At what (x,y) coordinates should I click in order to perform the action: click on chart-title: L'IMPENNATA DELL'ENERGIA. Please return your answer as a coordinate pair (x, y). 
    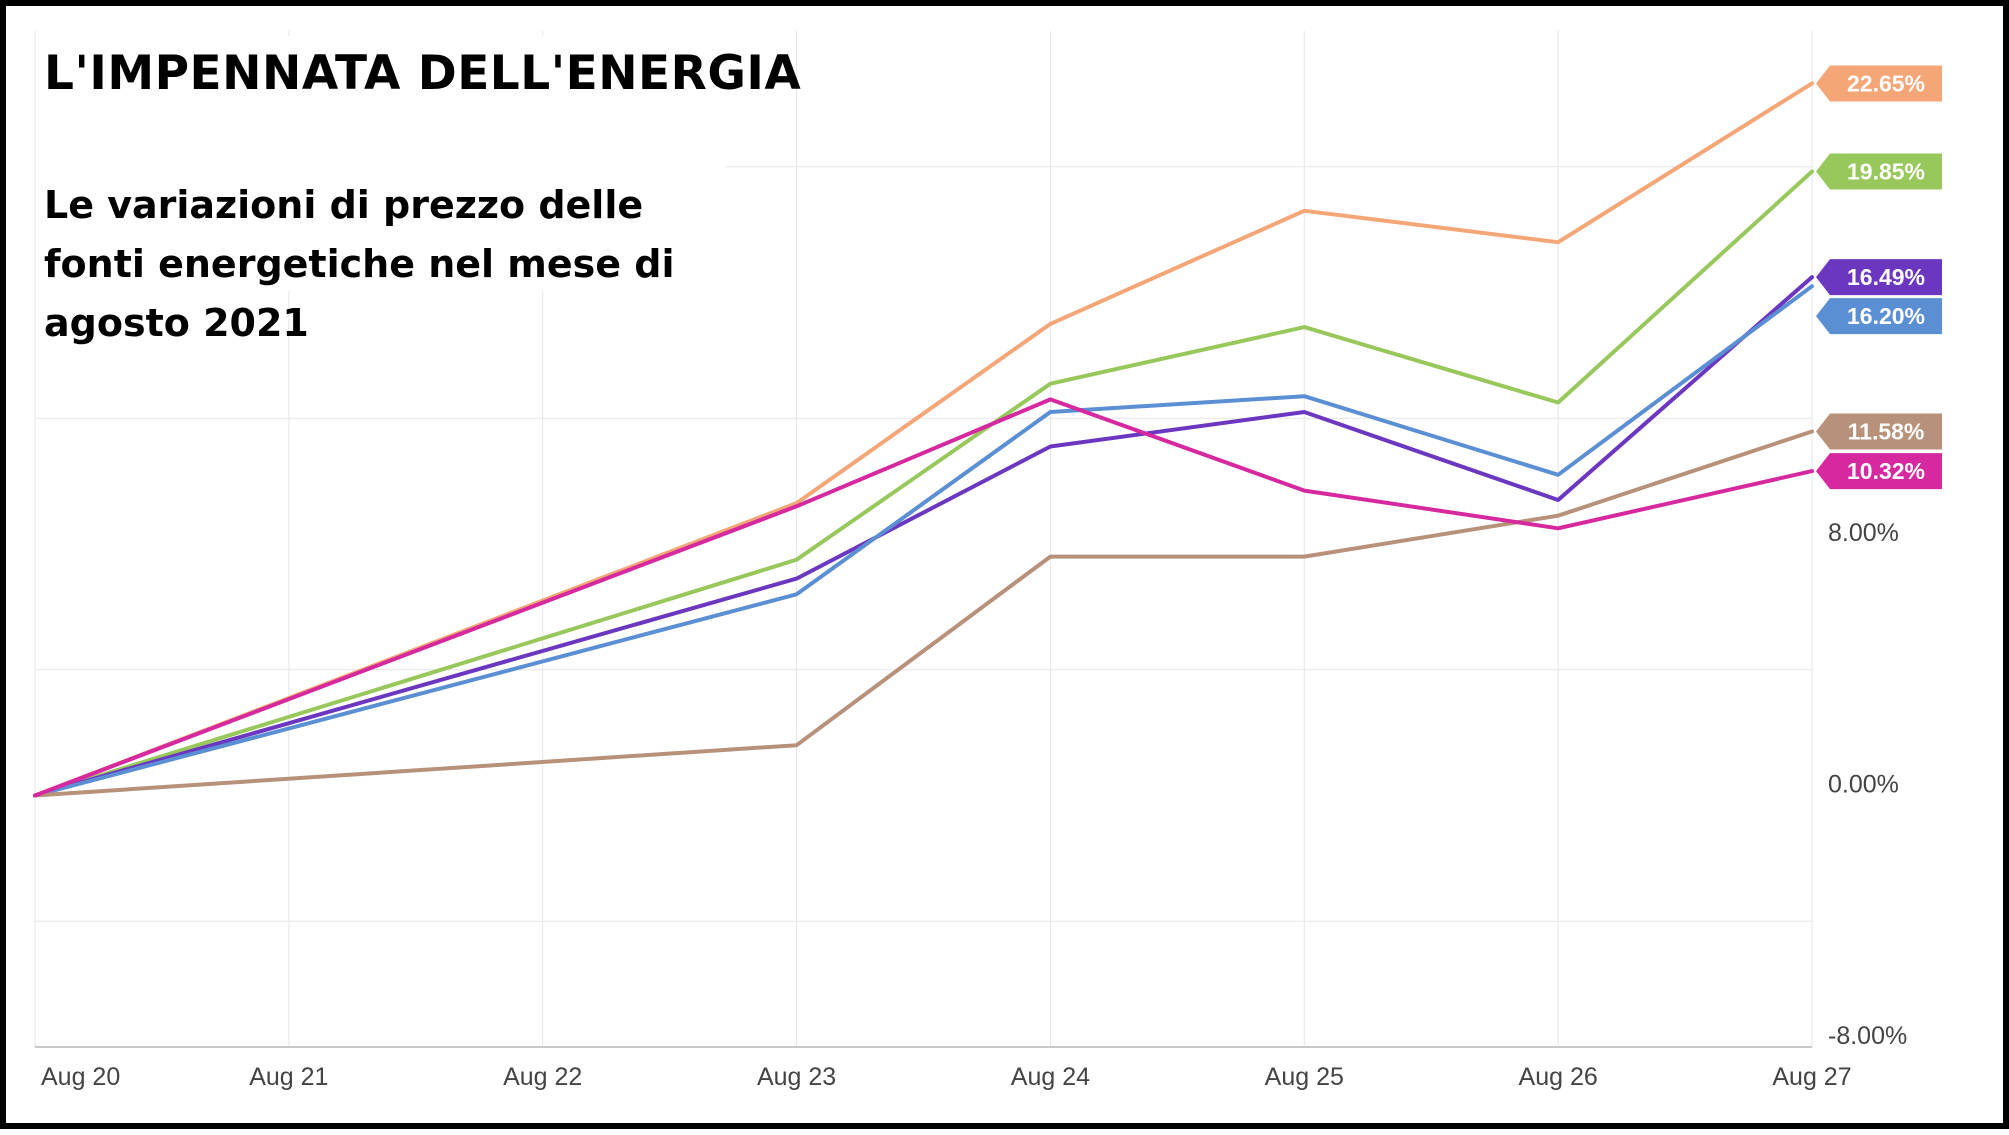
    Looking at the image, I should click on (423, 73).